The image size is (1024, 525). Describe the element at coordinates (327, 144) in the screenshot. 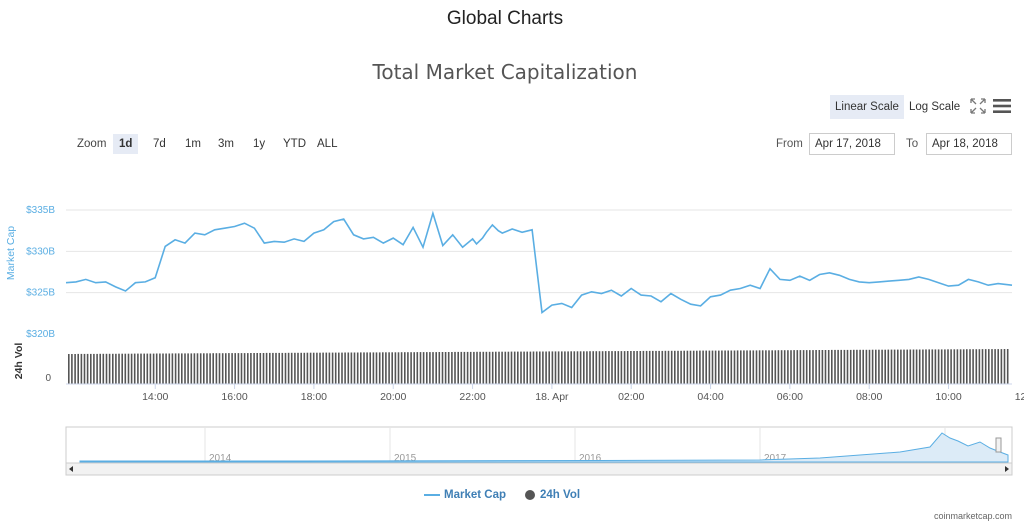

I see `zoom-all-button: ALL` at that location.